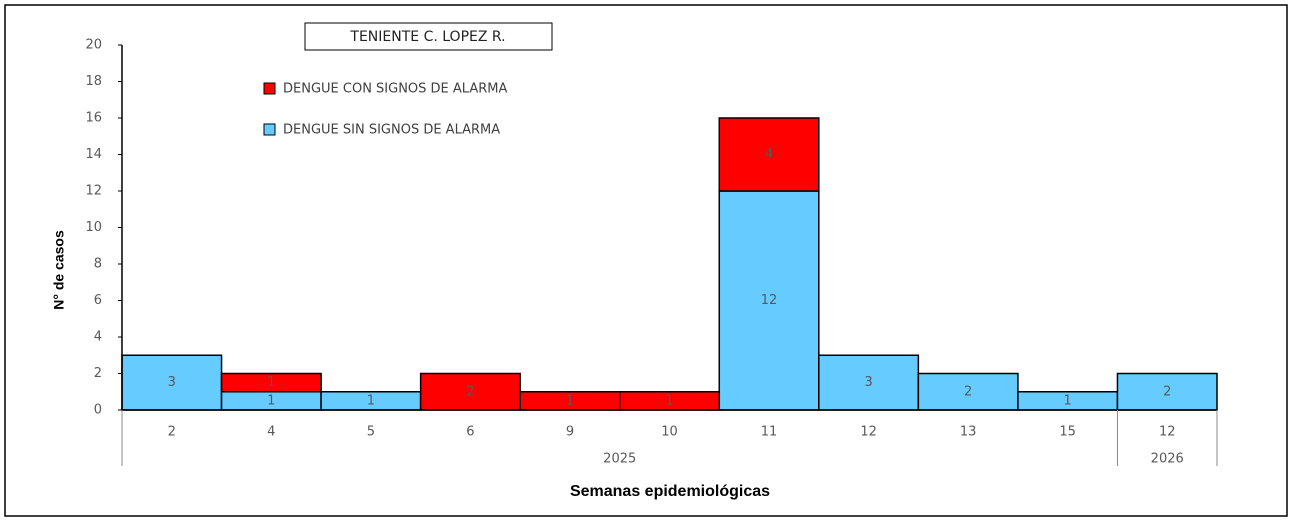 This screenshot has height=521, width=1292. Describe the element at coordinates (93, 118) in the screenshot. I see `y-tick-label: 16` at that location.